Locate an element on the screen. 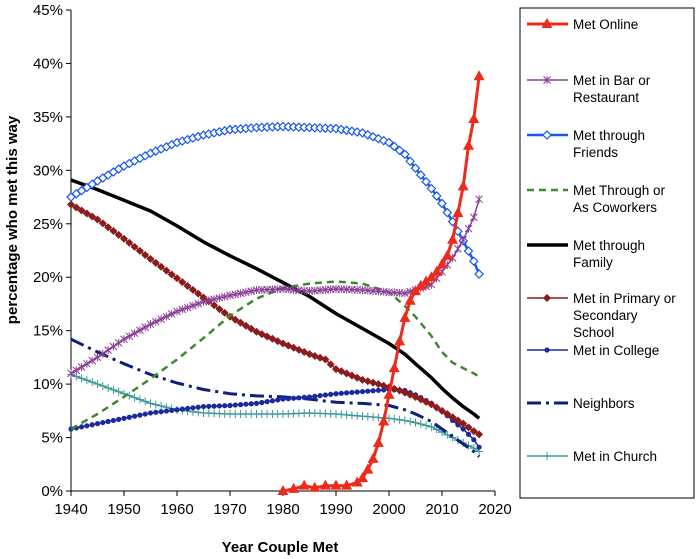 This screenshot has width=700, height=559. y-tick-label: 0% is located at coordinates (52, 491).